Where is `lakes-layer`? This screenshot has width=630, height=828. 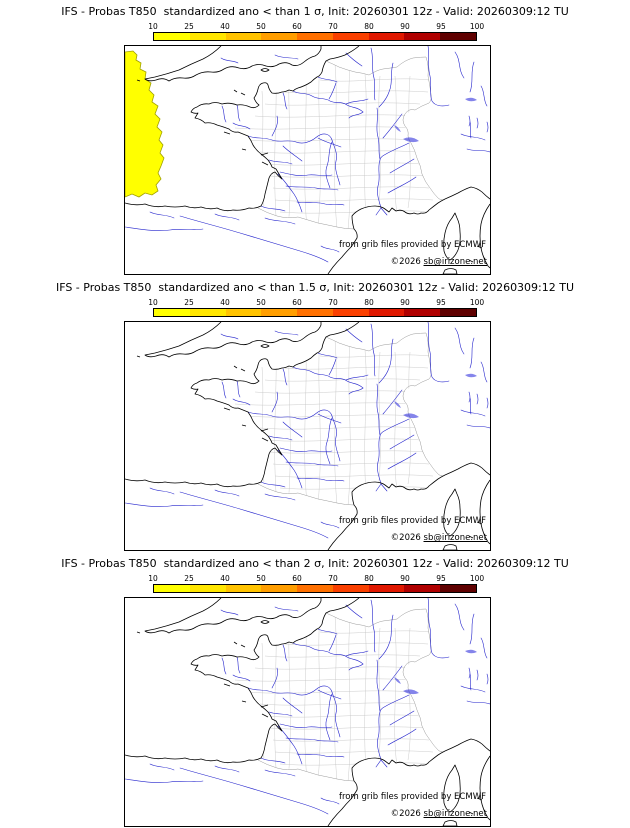 lakes-layer is located at coordinates (435, 120).